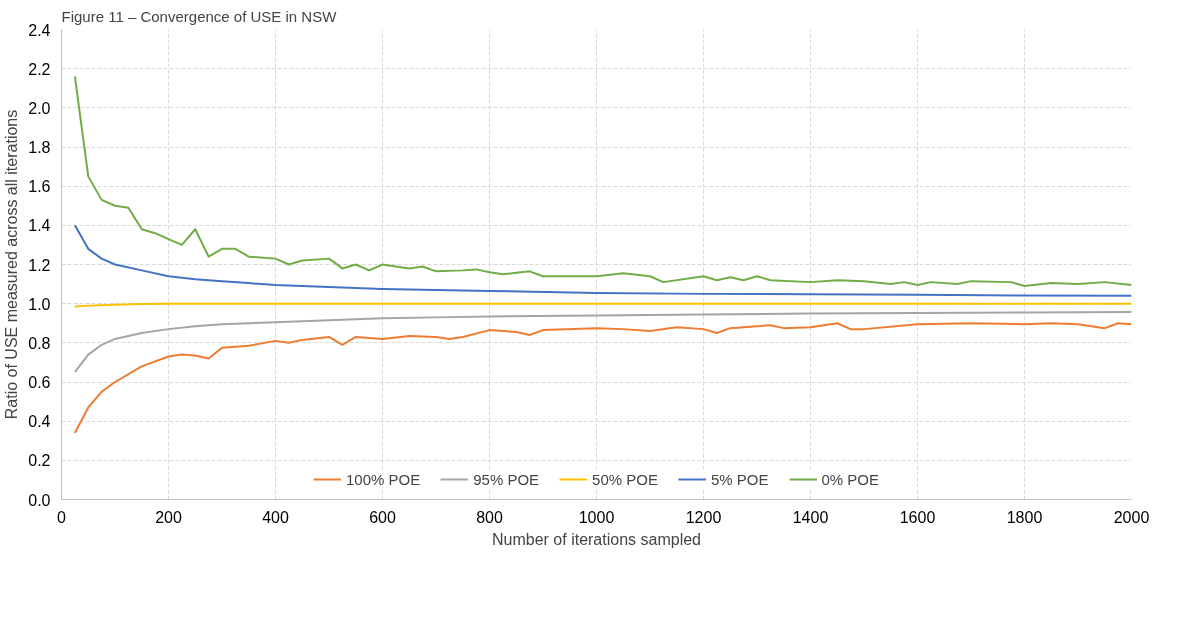  I want to click on y-tick-label: 1.6, so click(39, 187).